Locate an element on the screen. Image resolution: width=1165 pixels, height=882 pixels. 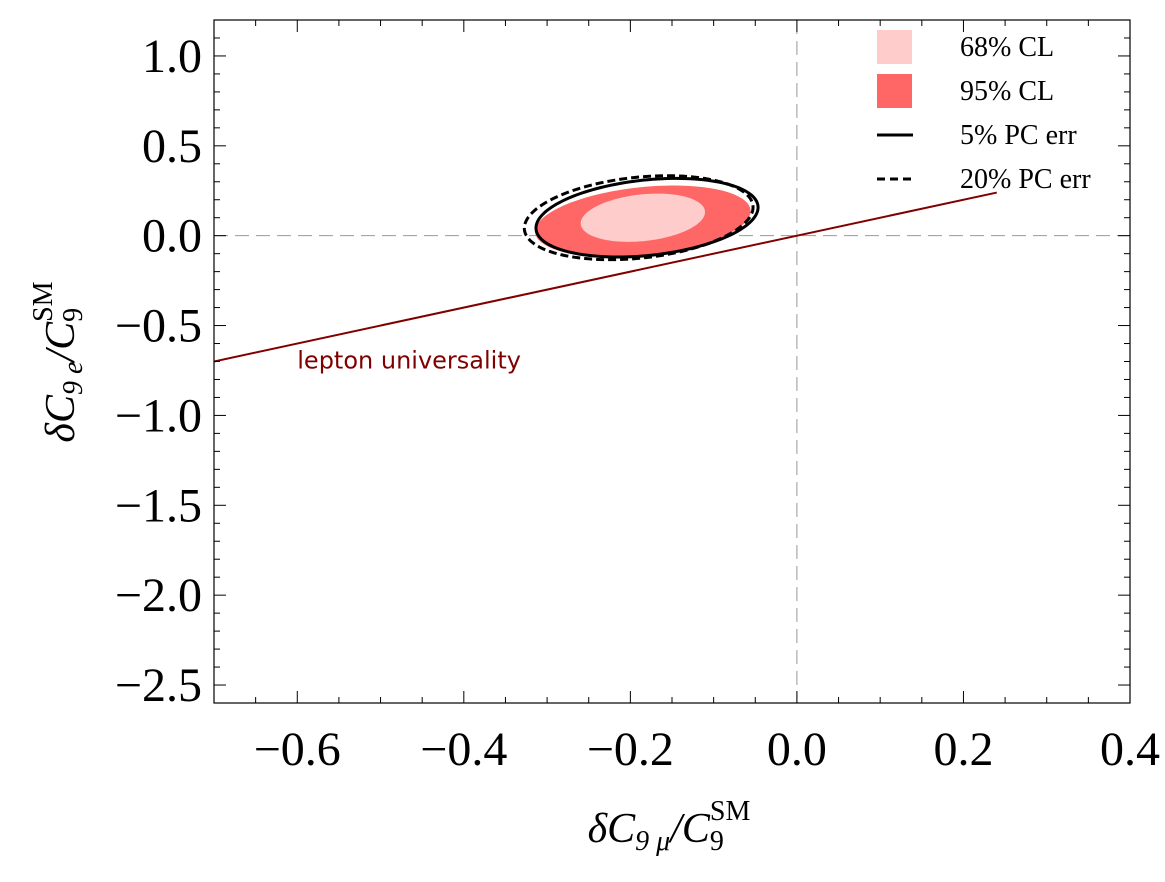
legend-label-0: 68% CL is located at coordinates (1007, 47).